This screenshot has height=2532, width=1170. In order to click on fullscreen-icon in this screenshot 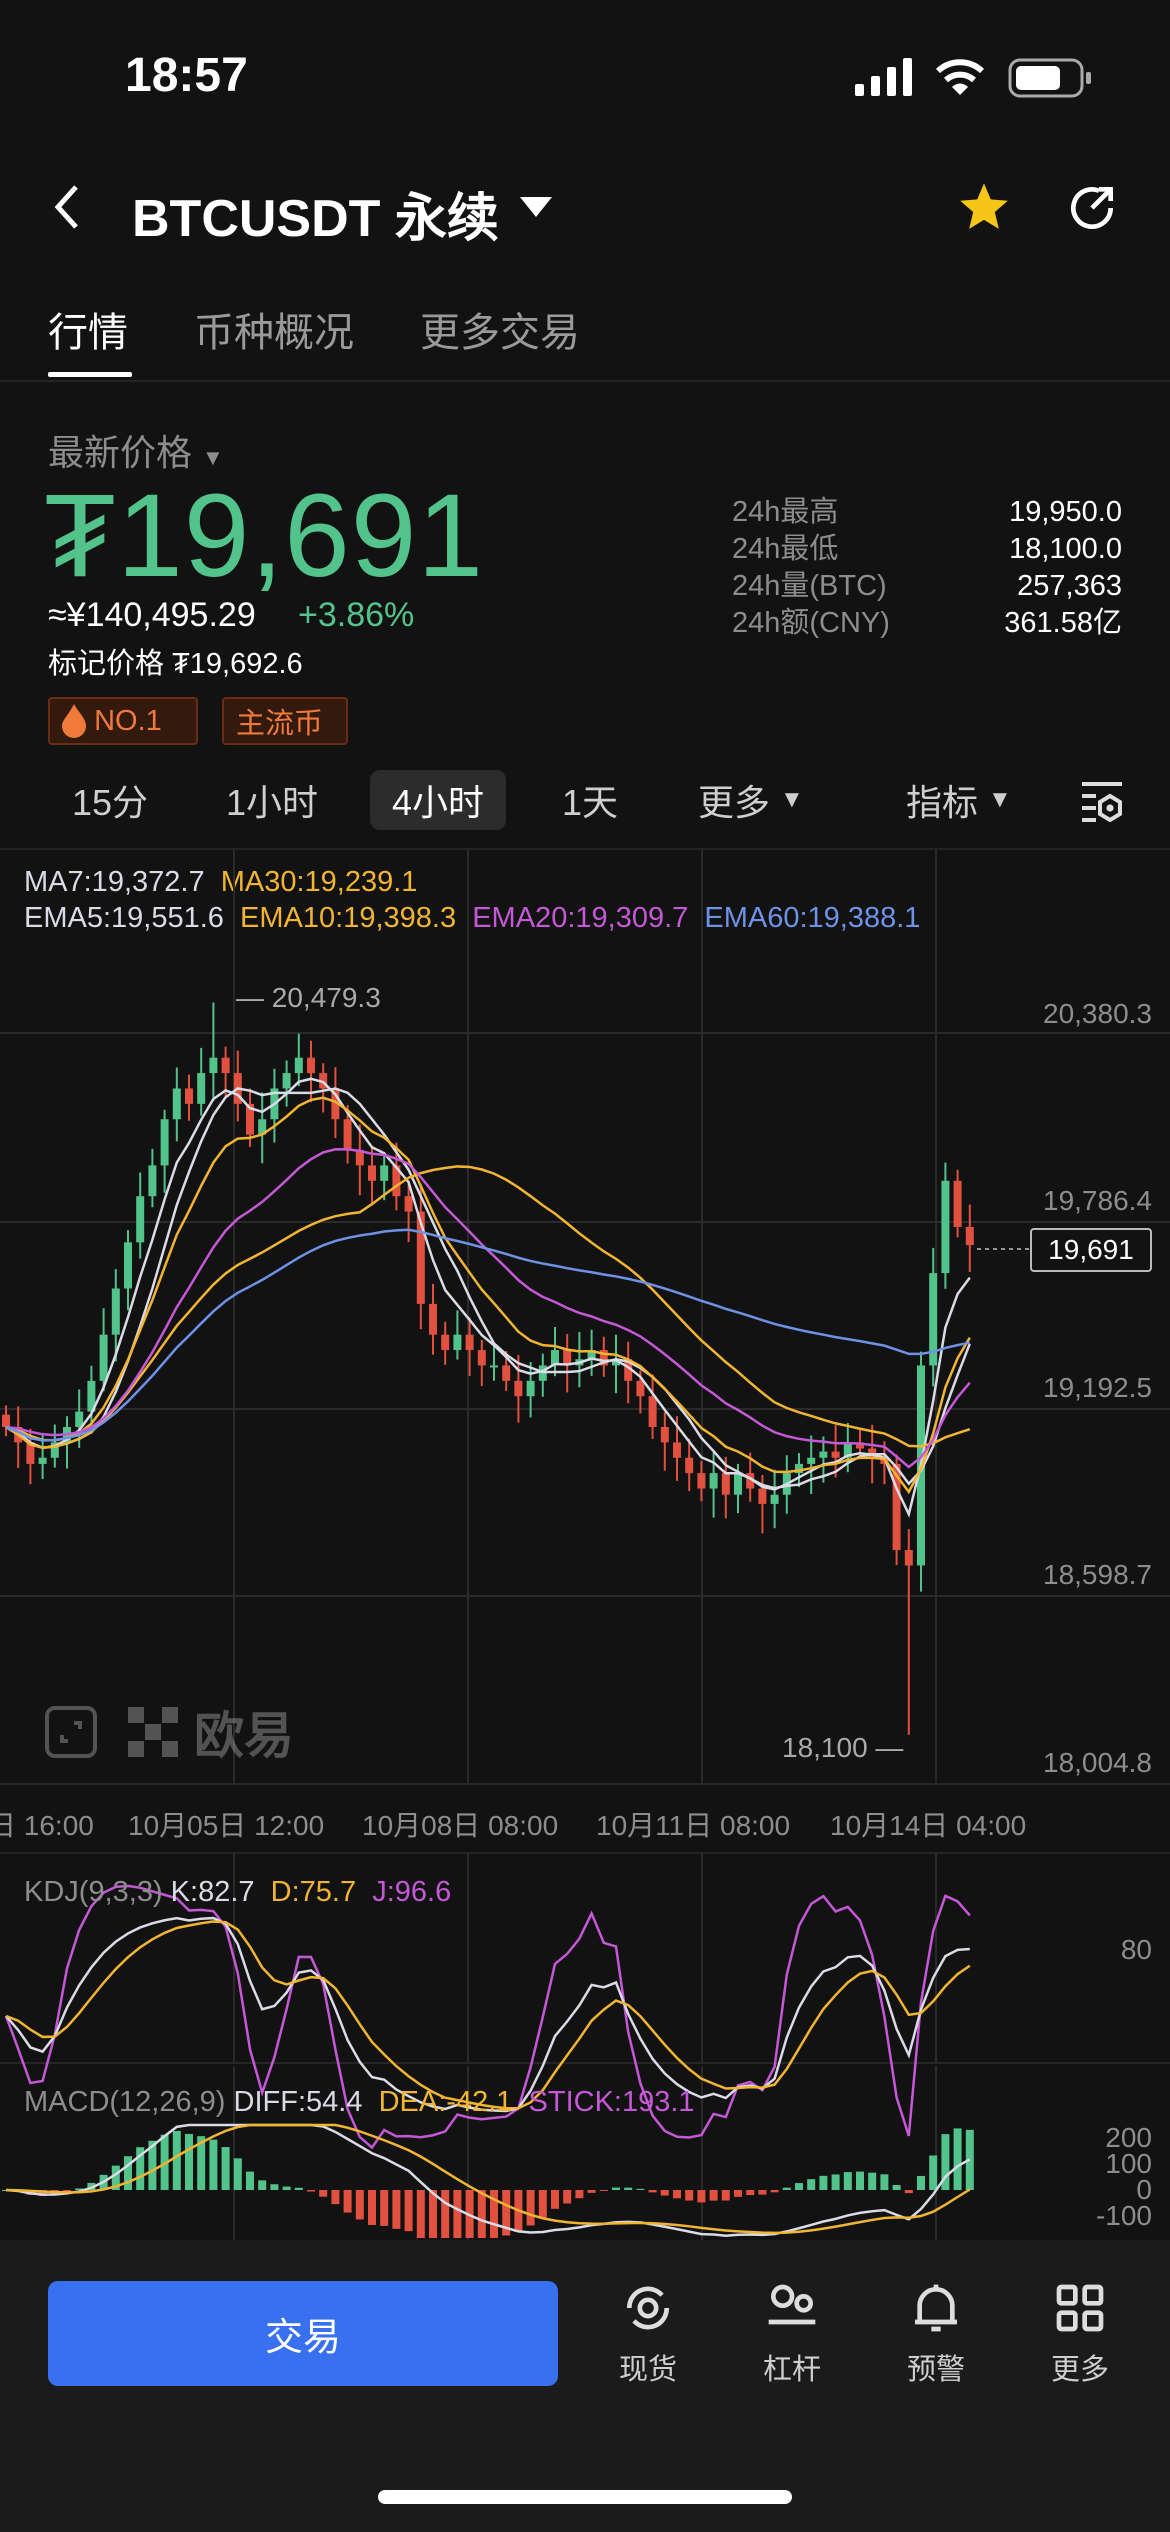, I will do `click(71, 1732)`.